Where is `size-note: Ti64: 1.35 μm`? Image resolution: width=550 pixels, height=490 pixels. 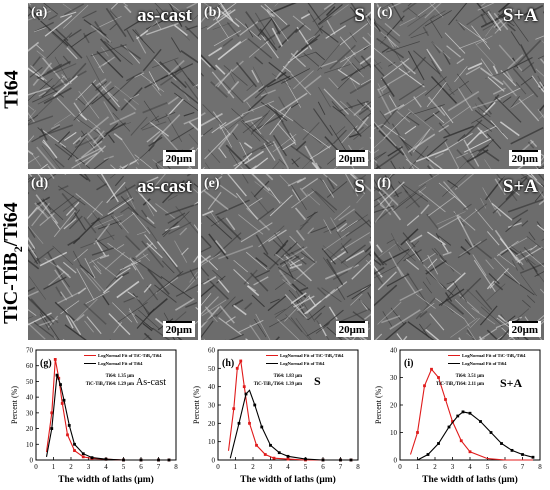
size-note: Ti64: 1.35 μm is located at coordinates (120, 376).